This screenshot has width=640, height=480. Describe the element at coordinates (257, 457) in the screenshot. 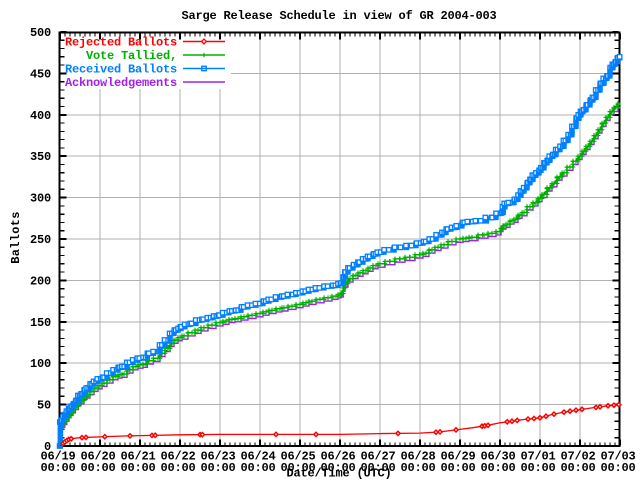

I see `svg-text: 06/24` at that location.